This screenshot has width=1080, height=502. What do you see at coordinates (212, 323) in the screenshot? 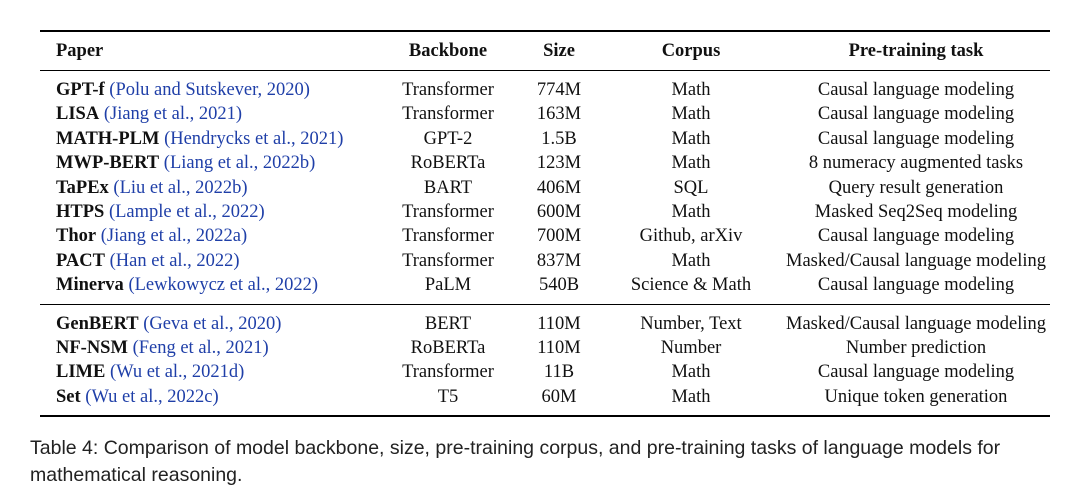
I see `citation-link: (Geva et al., 2020)` at bounding box center [212, 323].